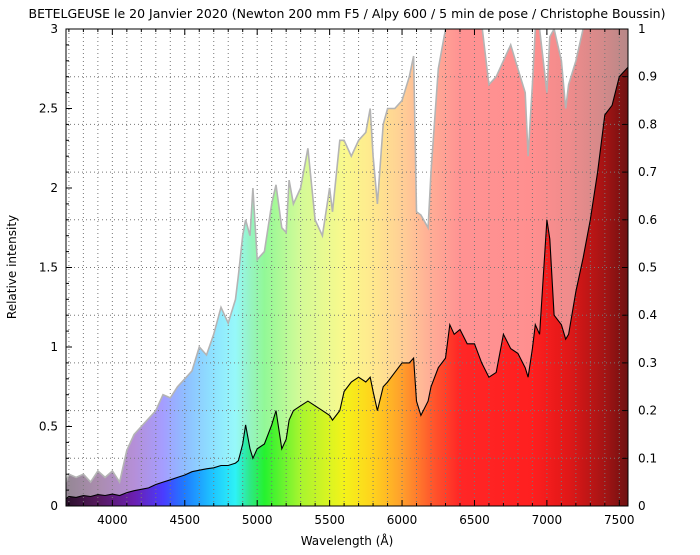  Describe the element at coordinates (347, 540) in the screenshot. I see `x-axis-label: Wavelength (Å)` at that location.